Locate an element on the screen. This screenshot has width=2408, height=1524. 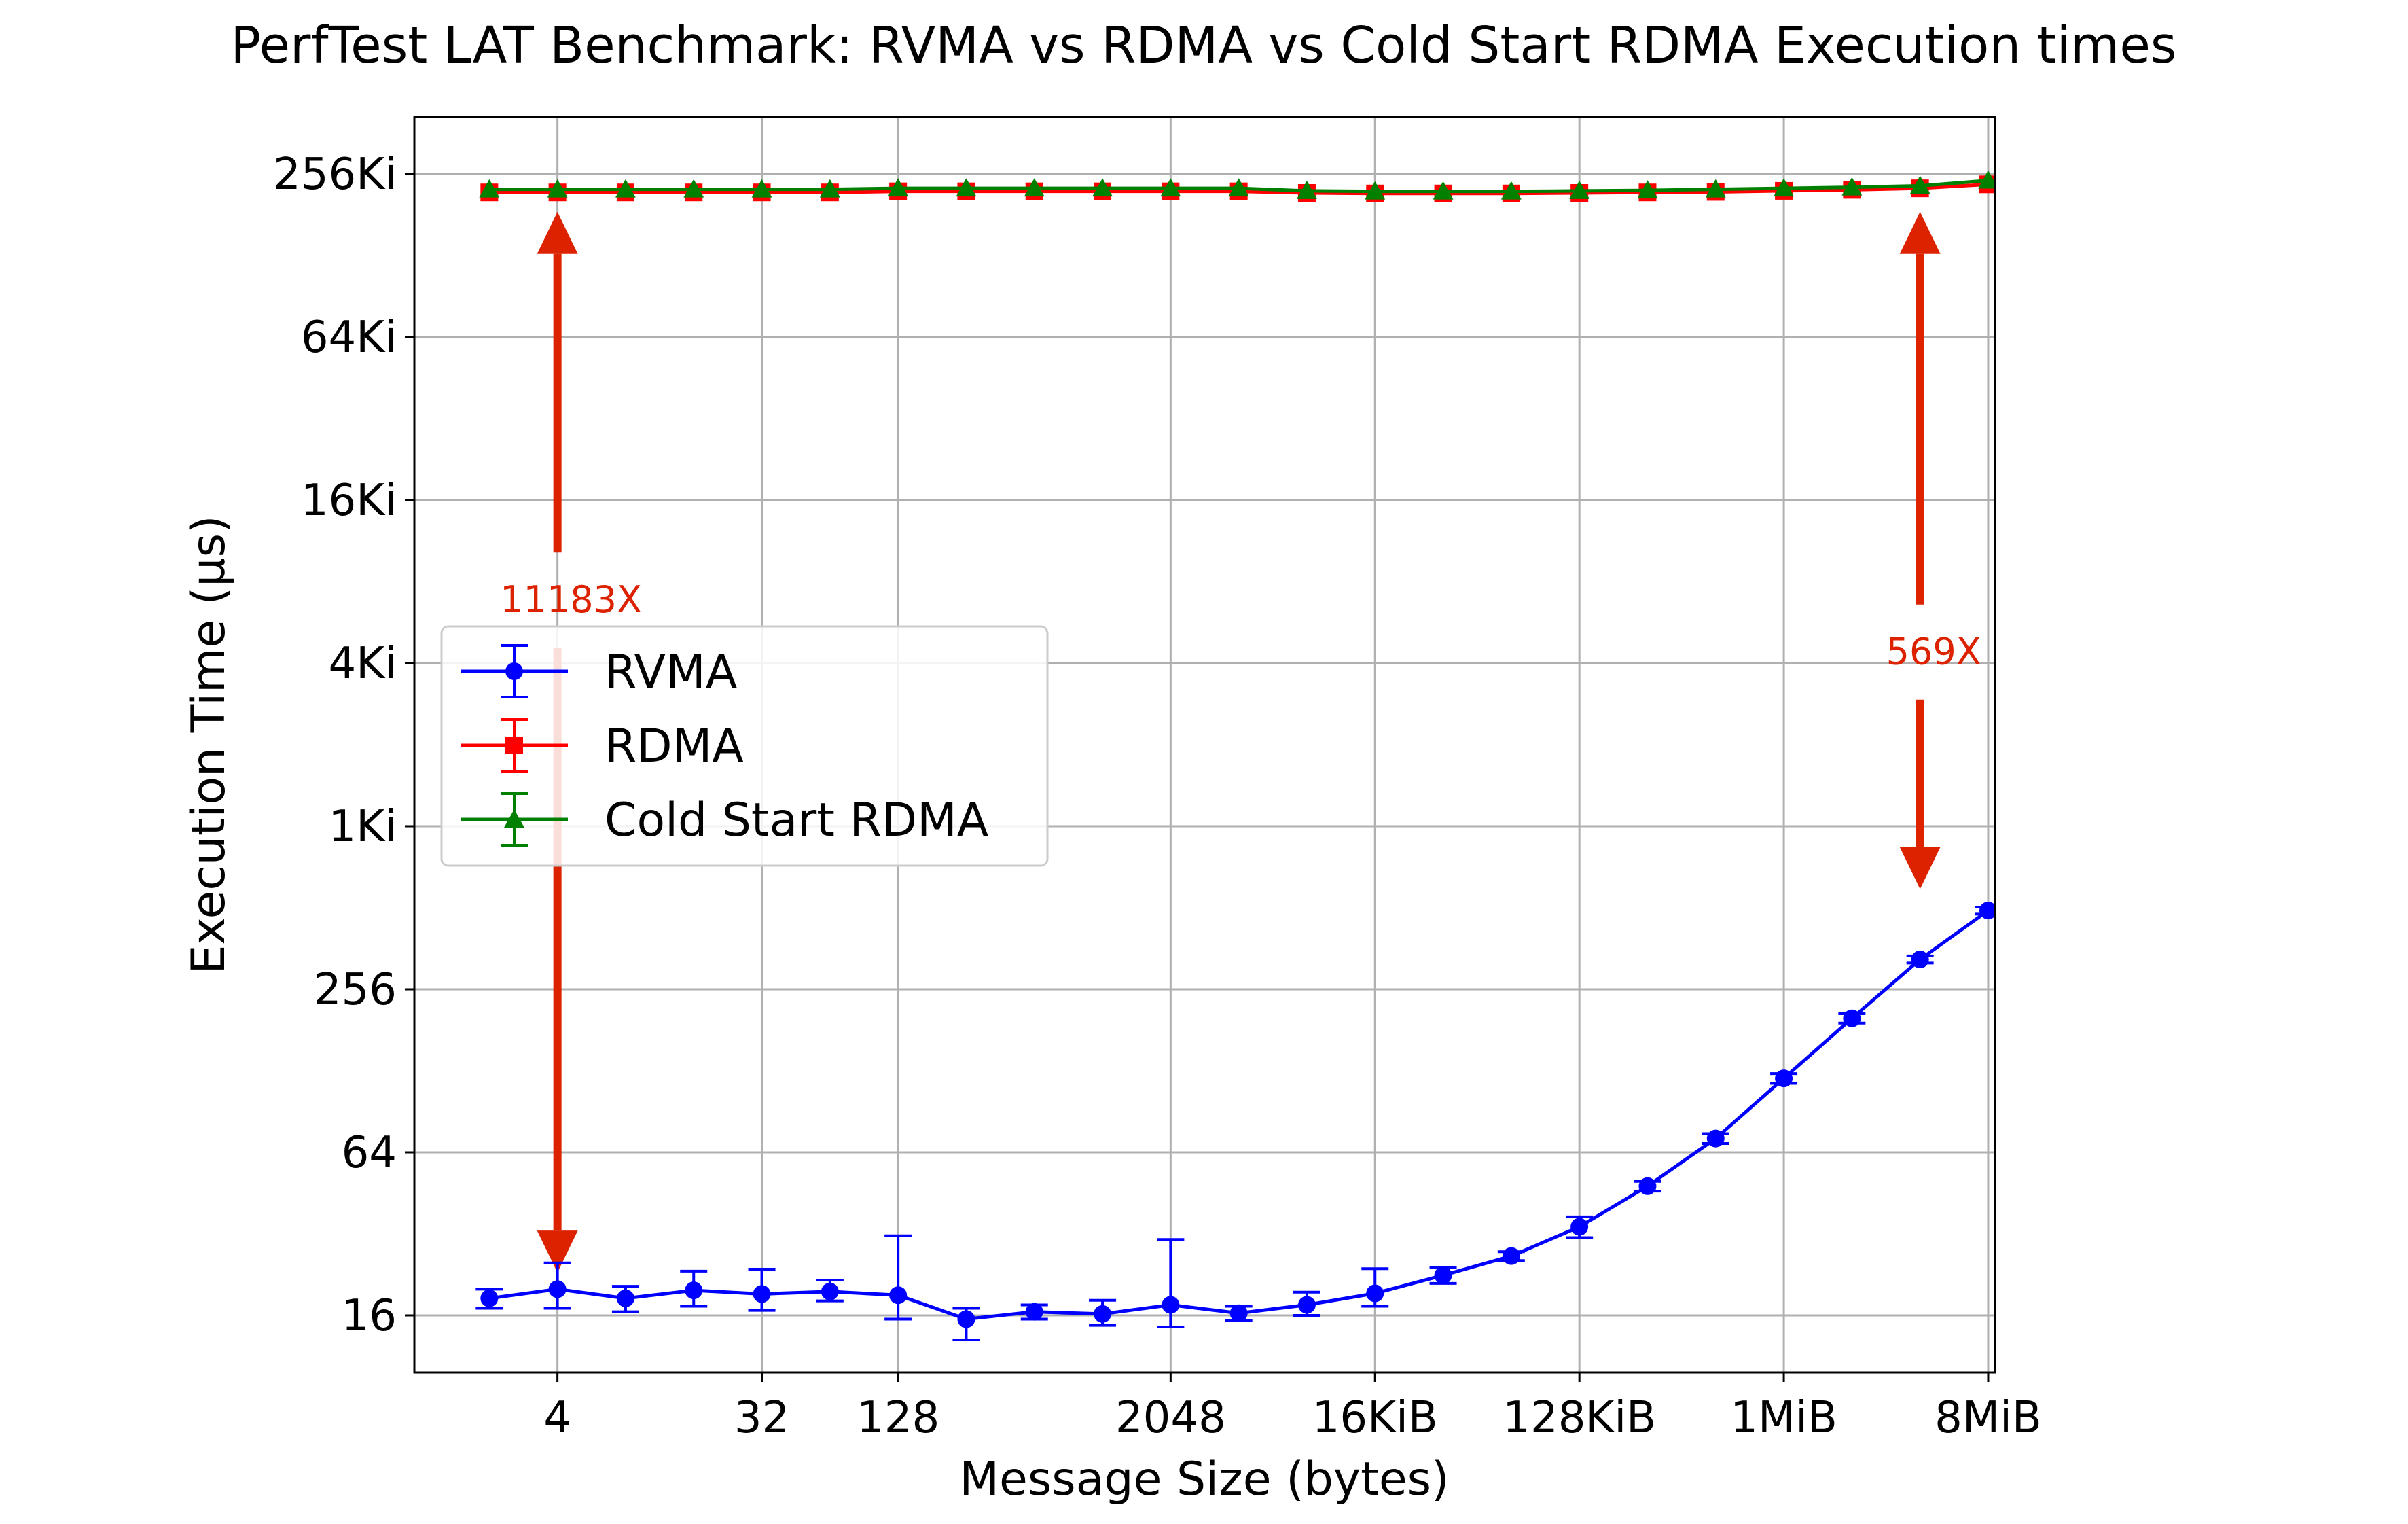
legend-box is located at coordinates (745, 746).